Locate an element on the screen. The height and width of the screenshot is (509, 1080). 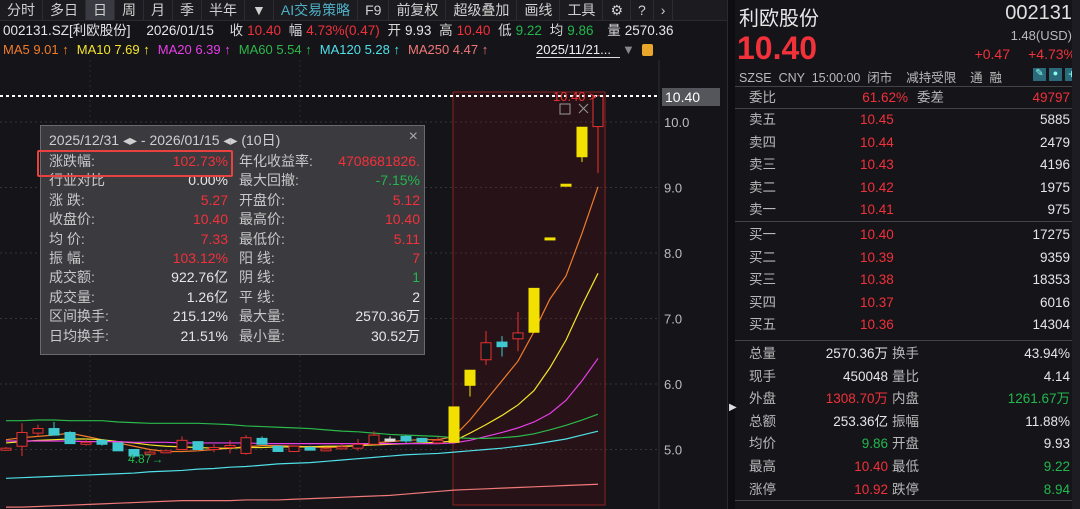
toolbar-tab: 半年 is located at coordinates (223, 10).